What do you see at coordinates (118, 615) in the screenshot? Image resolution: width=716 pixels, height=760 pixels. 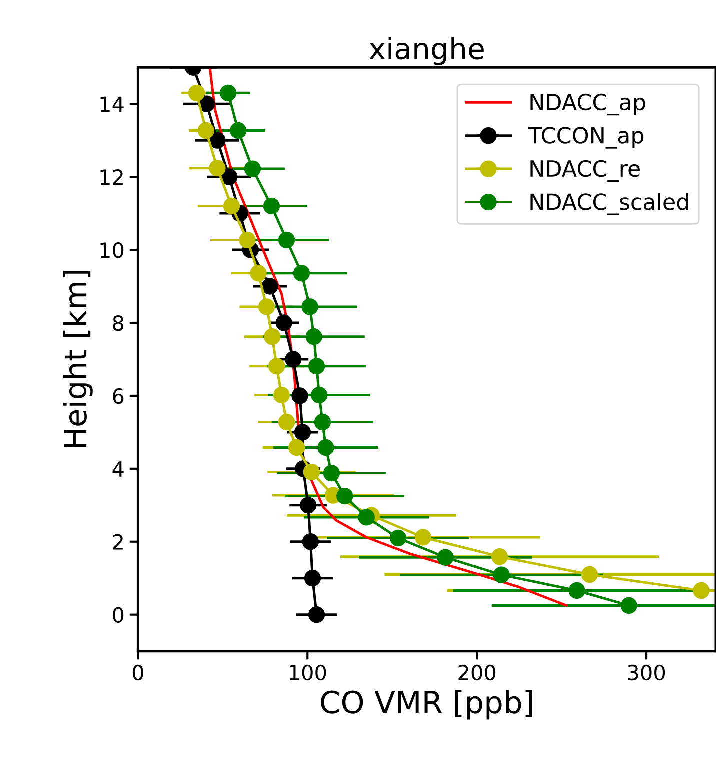 I see `y-tick-label: 0` at bounding box center [118, 615].